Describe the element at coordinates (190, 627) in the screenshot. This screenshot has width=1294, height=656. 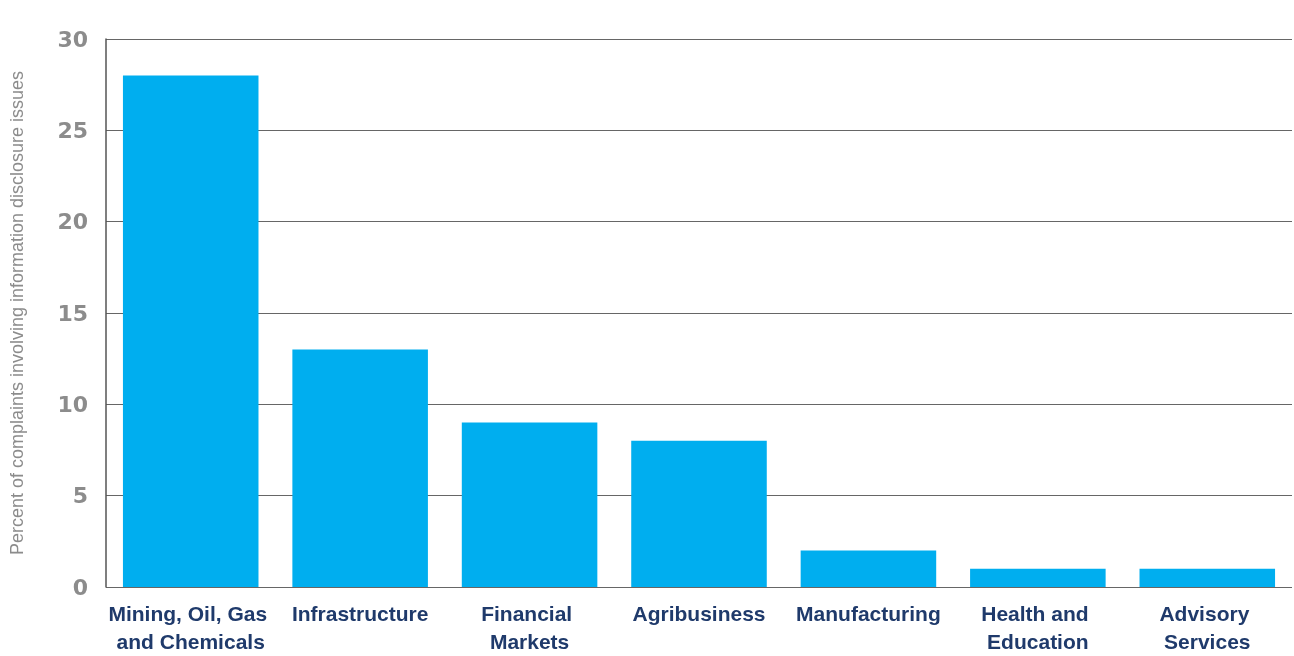
I see `x-tick-label: Mining, Oil, Gas and Chemicals` at that location.